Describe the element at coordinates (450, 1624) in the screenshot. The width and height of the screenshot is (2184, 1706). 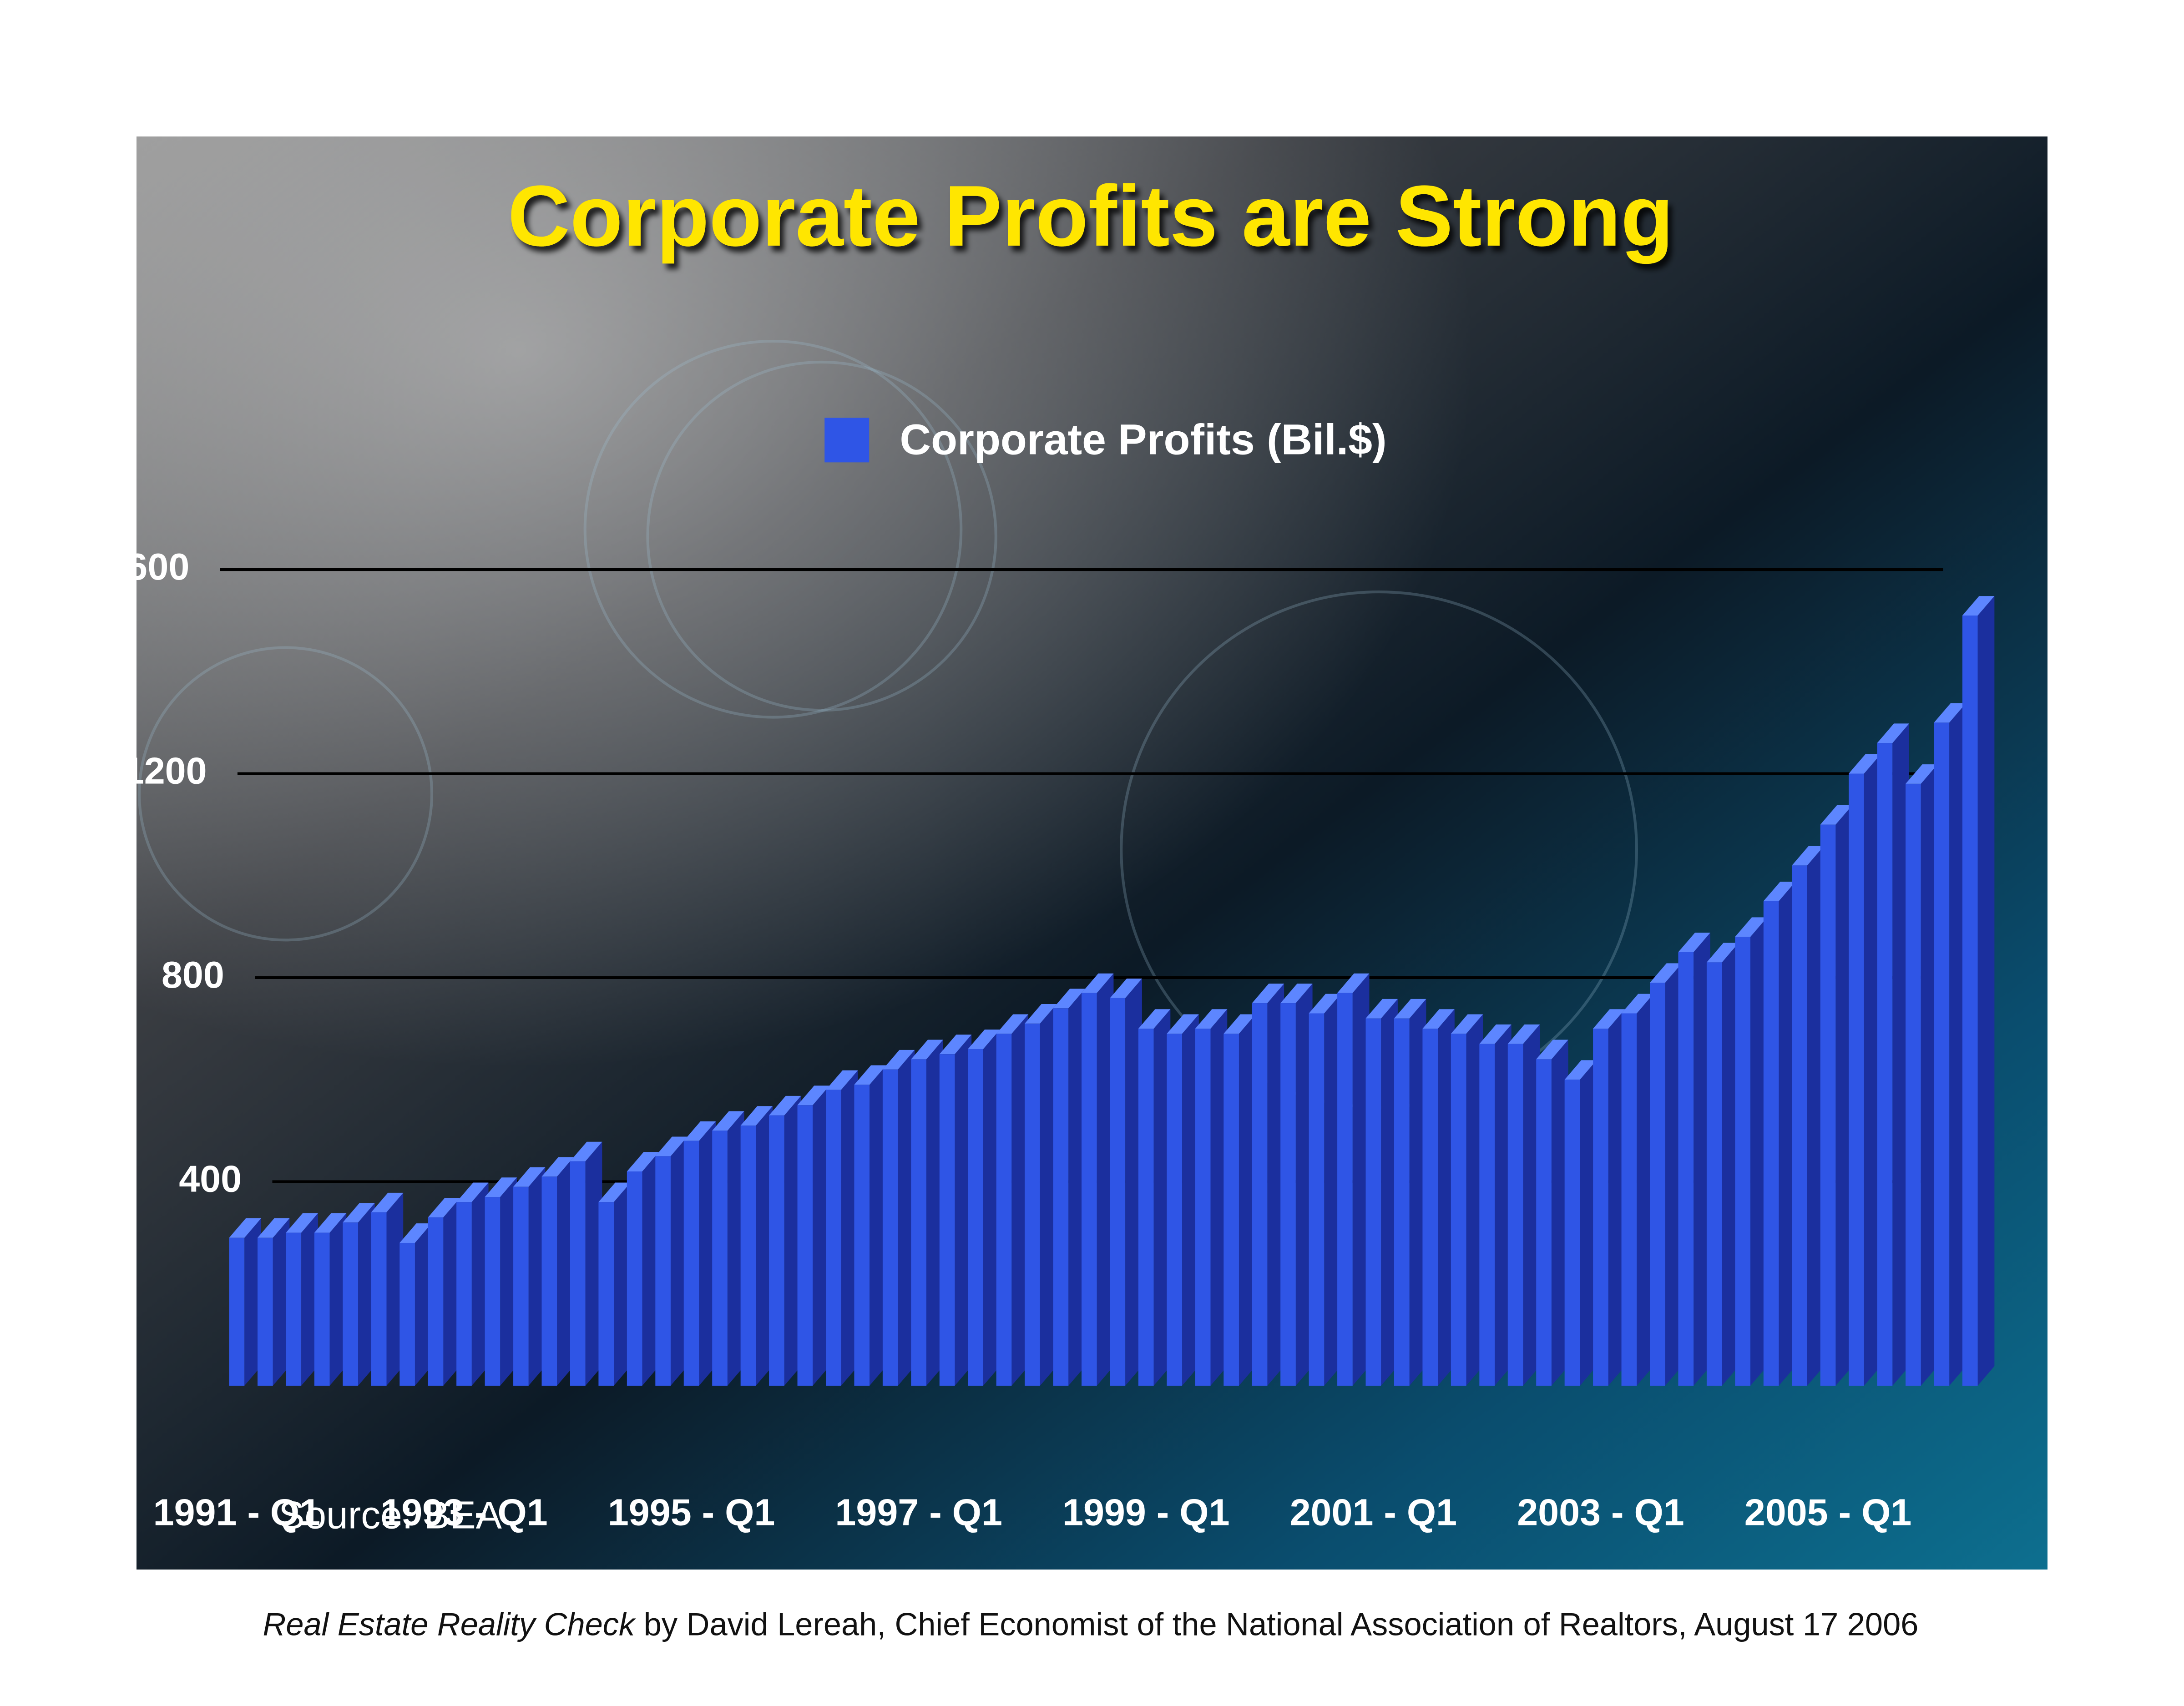
I see `footer-italic: Real Estate Reality Check` at that location.